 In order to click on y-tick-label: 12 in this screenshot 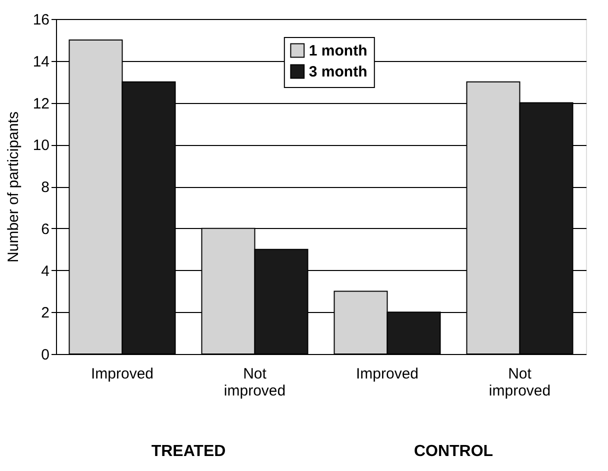, I will do `click(41, 103)`.